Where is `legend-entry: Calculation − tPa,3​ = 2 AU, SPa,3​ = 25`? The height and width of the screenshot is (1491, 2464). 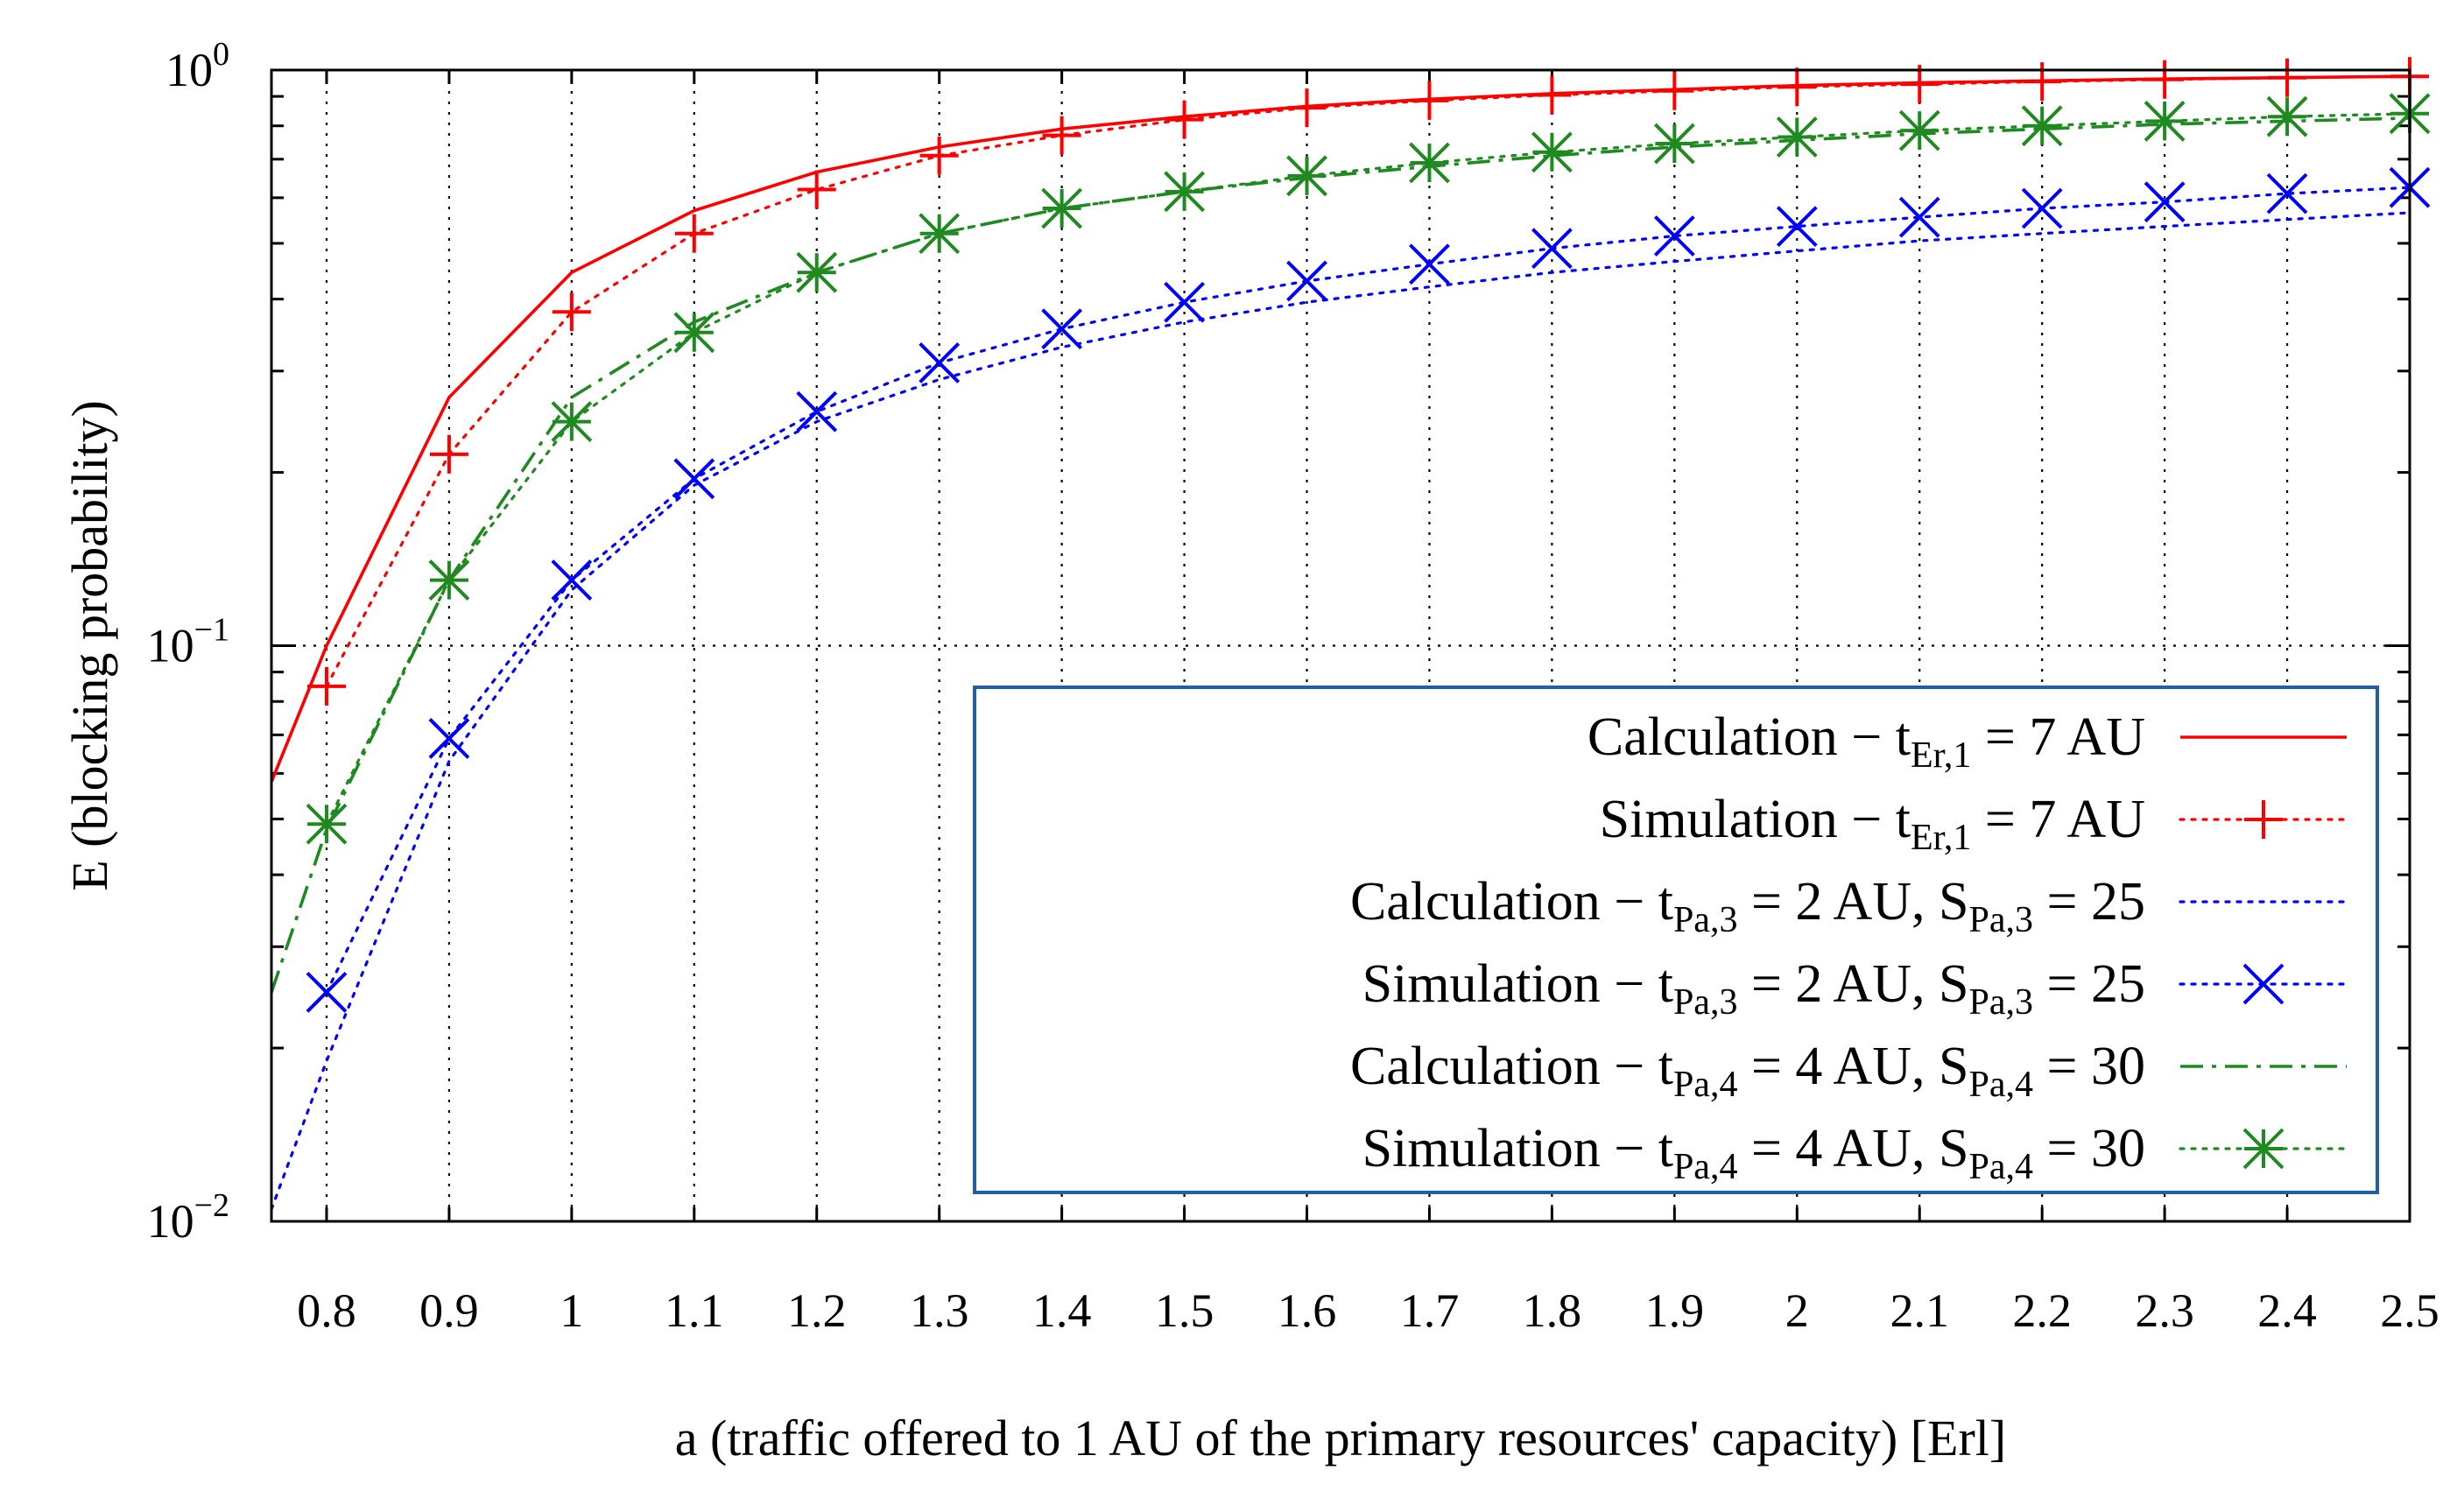
legend-entry: Calculation − tPa,3​ = 2 AU, SPa,3​ = 25 is located at coordinates (1849, 906).